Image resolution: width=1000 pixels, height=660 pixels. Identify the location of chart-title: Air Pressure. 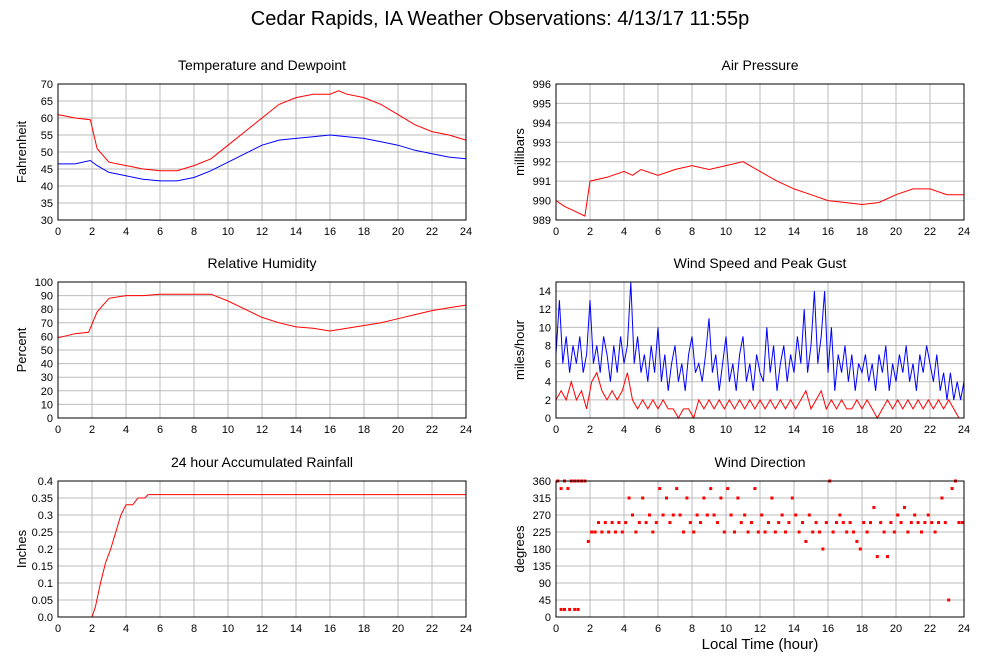
(759, 65).